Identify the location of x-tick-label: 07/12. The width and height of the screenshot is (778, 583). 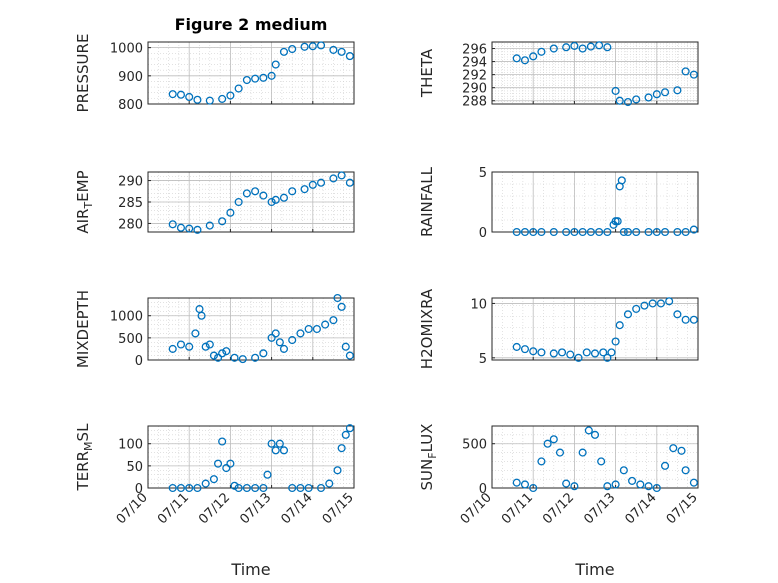
(214, 508).